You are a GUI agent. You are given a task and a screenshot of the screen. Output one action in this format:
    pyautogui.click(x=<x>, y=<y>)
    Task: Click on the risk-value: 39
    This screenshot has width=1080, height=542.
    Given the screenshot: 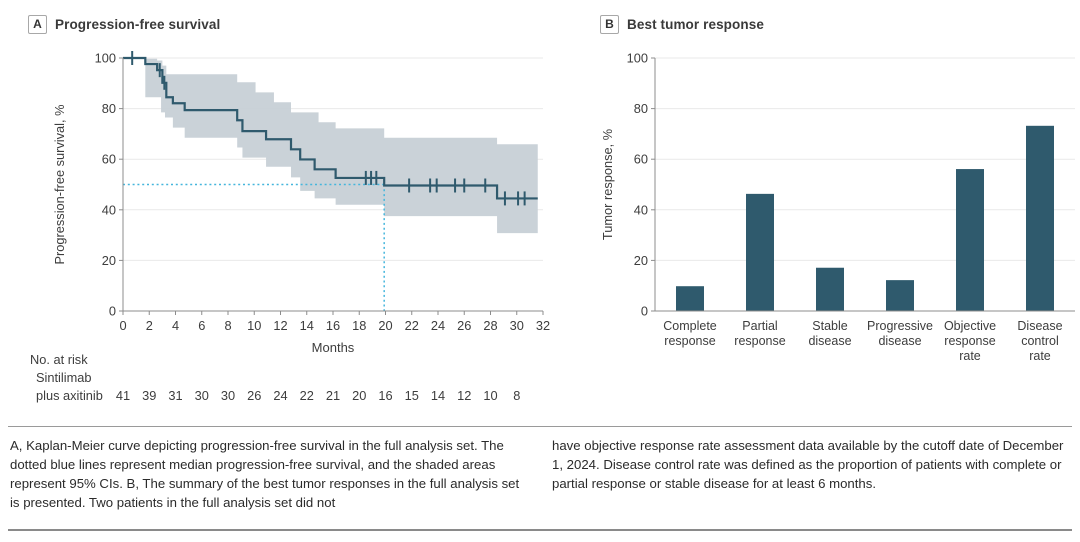 What is the action you would take?
    pyautogui.click(x=149, y=395)
    